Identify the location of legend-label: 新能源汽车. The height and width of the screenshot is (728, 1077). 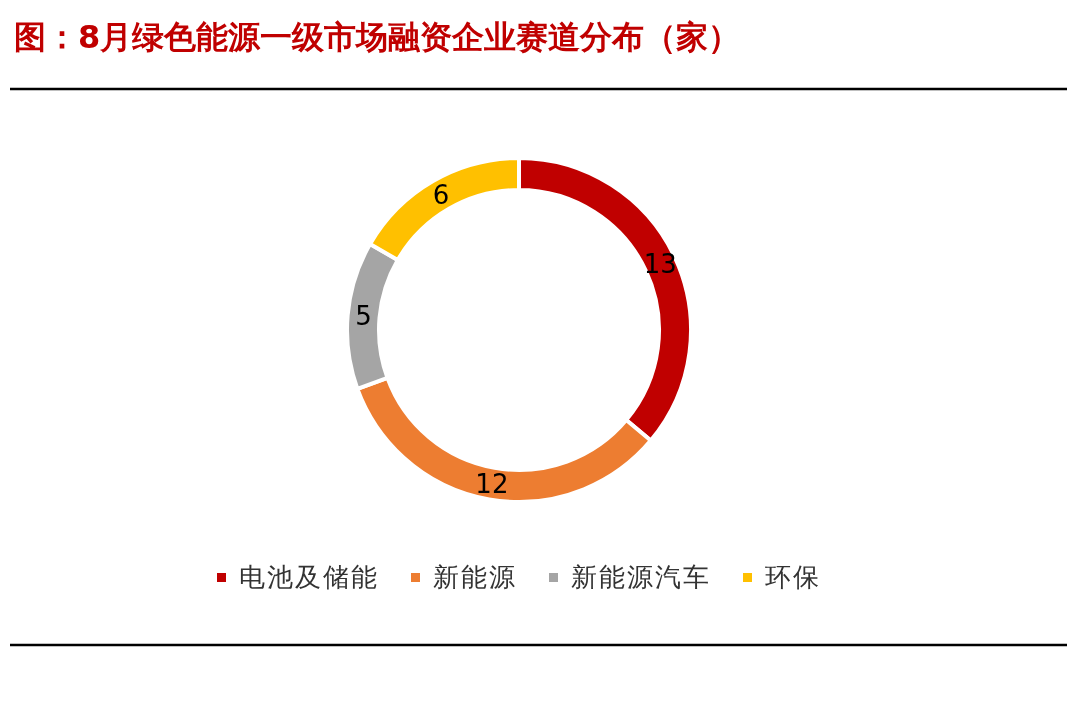
(641, 577).